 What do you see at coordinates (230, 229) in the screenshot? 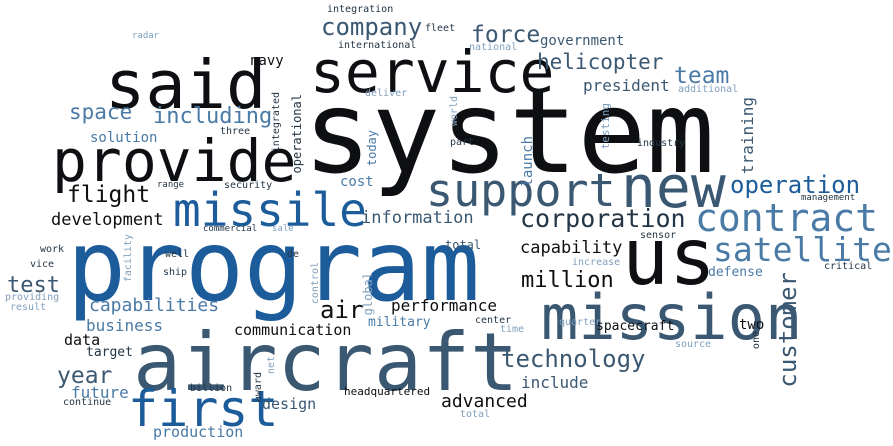
I see `word-commercial: commercial` at bounding box center [230, 229].